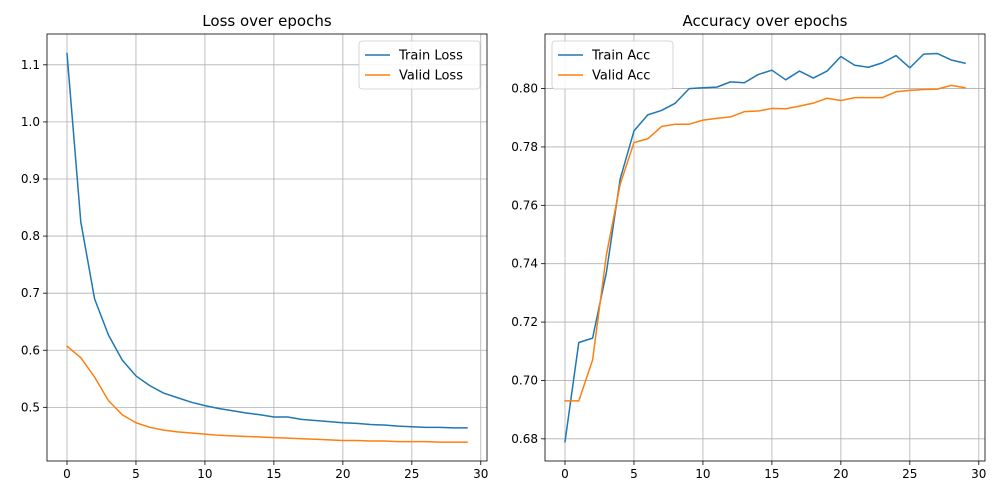  I want to click on loss-x-tick-label: 25, so click(411, 474).